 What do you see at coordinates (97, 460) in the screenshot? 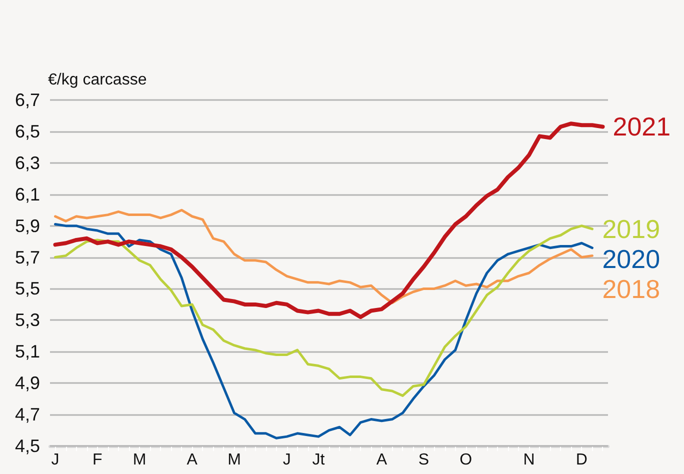
I see `x-tick-label: F` at bounding box center [97, 460].